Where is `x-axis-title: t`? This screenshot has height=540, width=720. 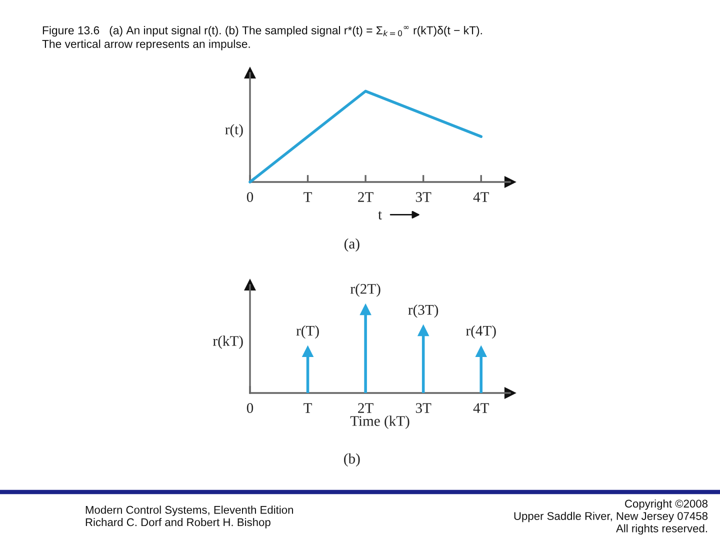 x-axis-title: t is located at coordinates (380, 215).